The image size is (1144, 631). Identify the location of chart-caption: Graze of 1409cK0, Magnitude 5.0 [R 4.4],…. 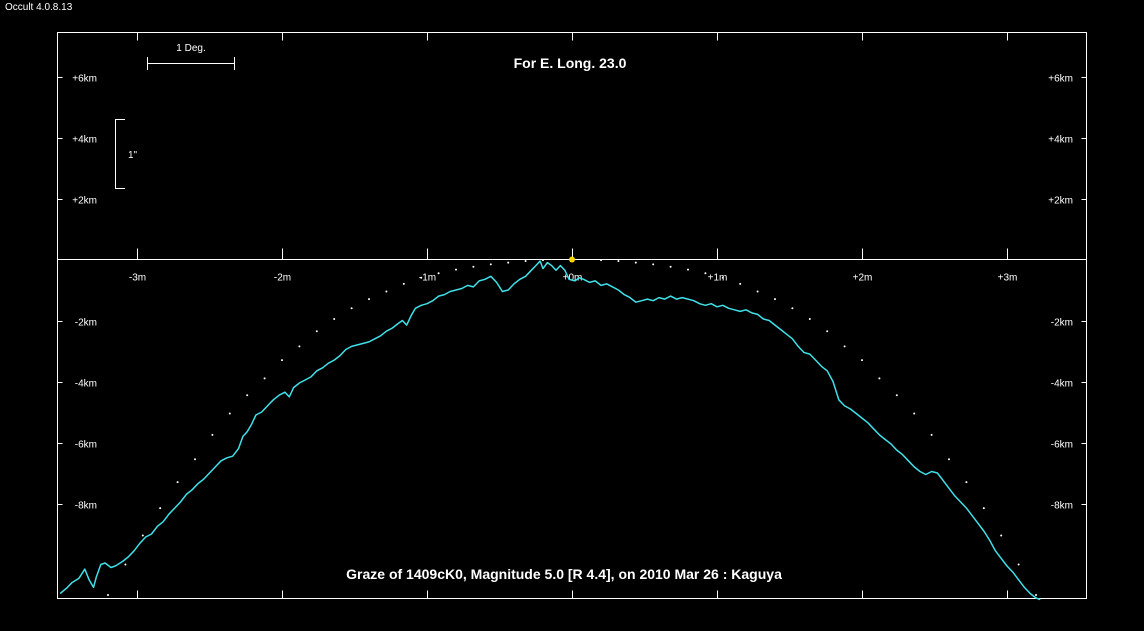
(564, 574).